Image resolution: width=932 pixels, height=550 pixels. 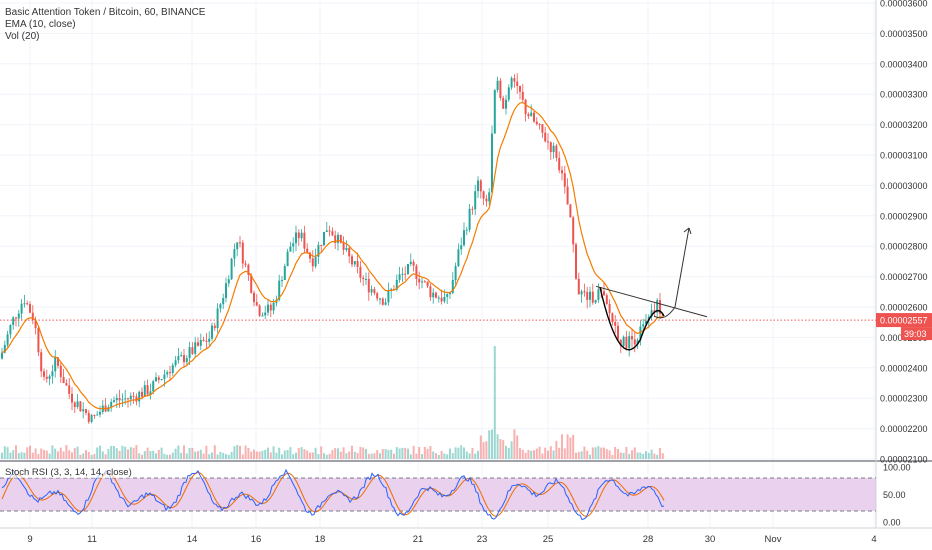 What do you see at coordinates (904, 4) in the screenshot?
I see `price-tick-label: 0.00003600` at bounding box center [904, 4].